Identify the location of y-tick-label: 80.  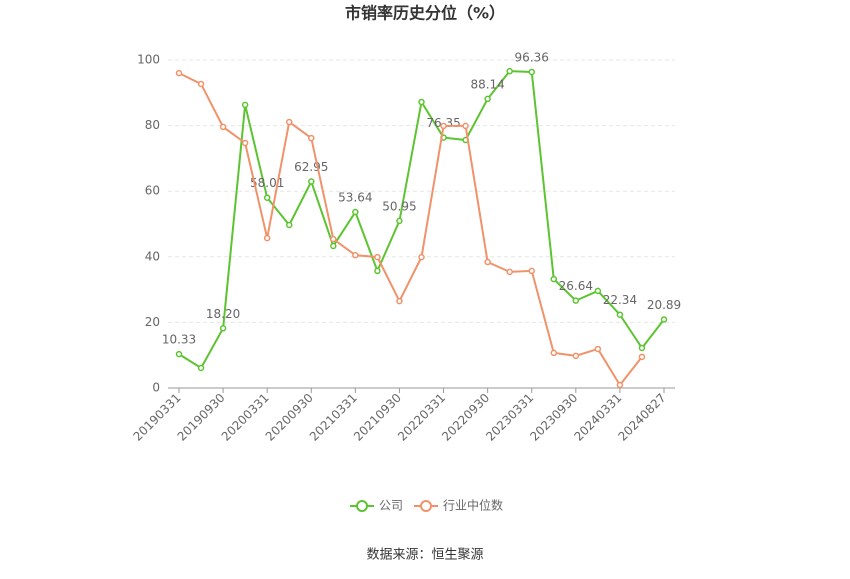
(152, 125).